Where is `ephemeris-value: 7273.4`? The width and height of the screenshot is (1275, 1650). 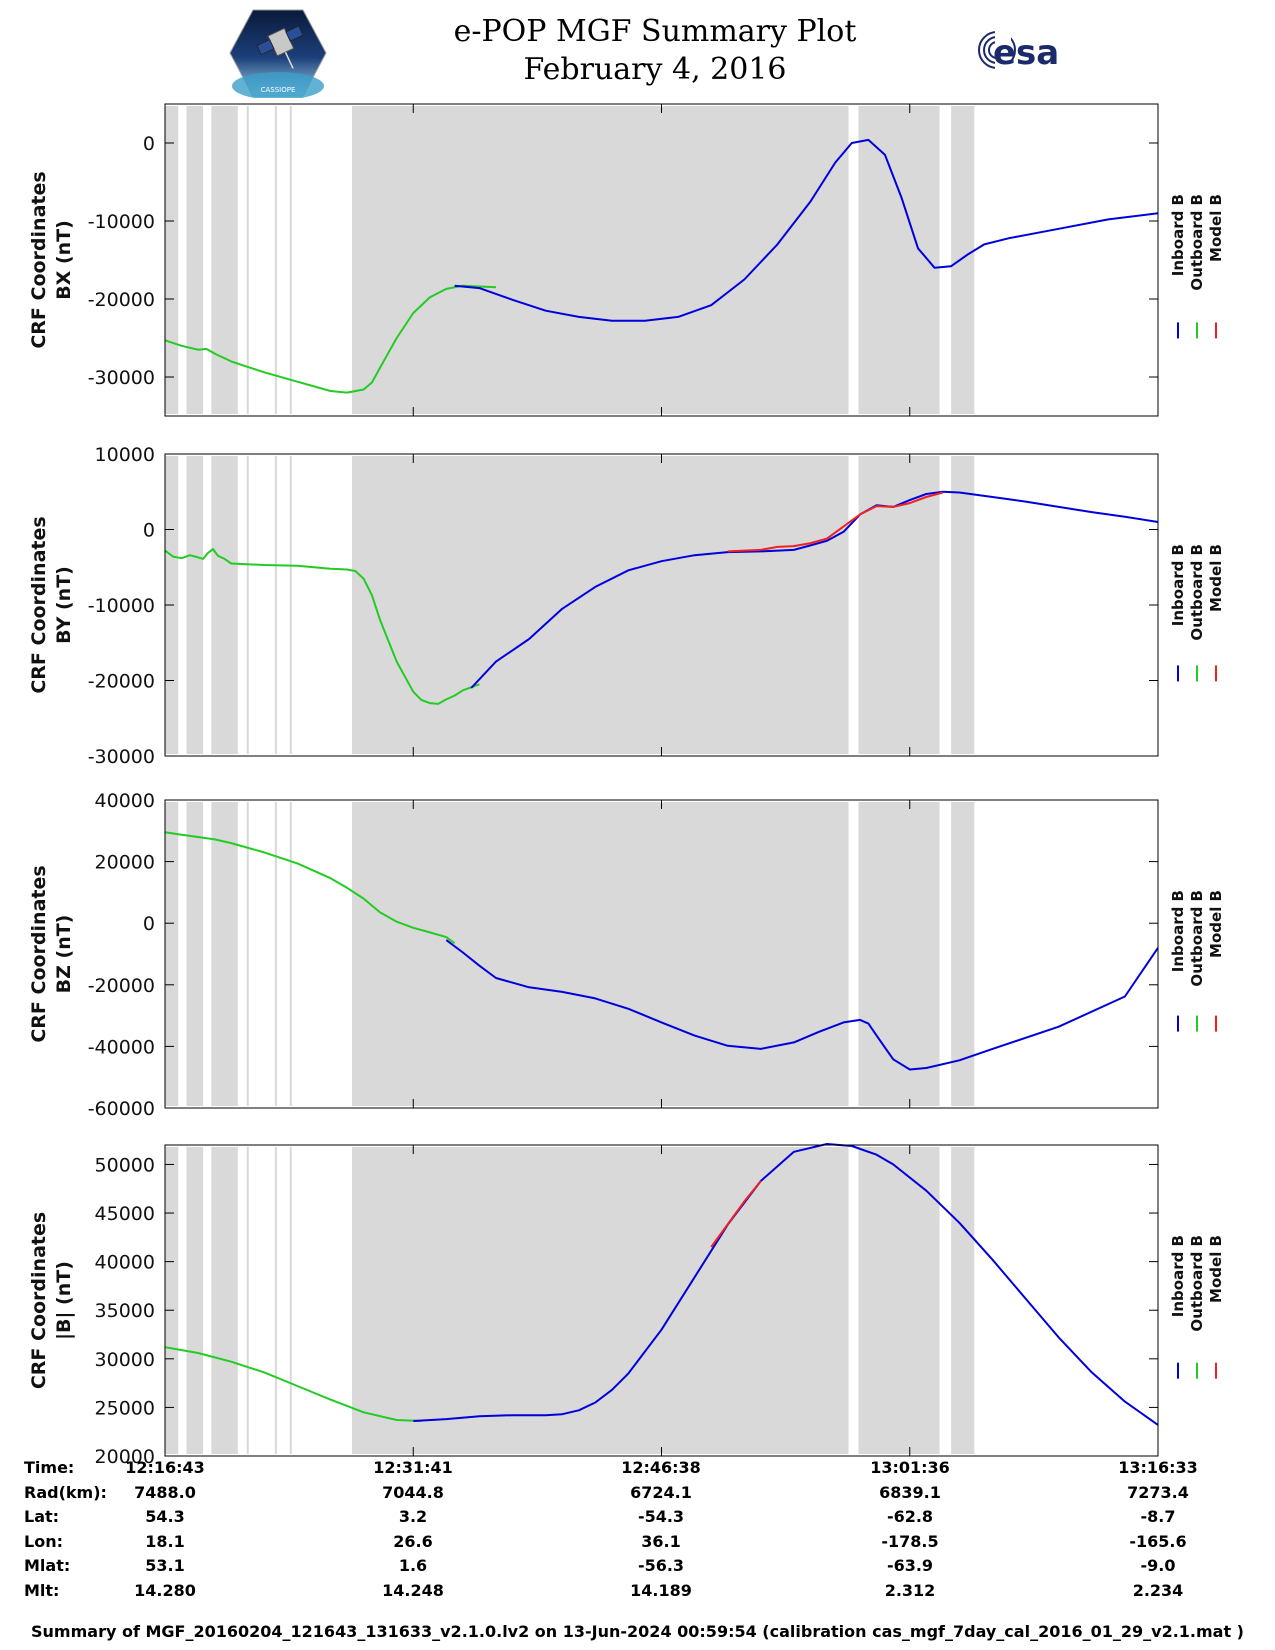
ephemeris-value: 7273.4 is located at coordinates (1158, 1492).